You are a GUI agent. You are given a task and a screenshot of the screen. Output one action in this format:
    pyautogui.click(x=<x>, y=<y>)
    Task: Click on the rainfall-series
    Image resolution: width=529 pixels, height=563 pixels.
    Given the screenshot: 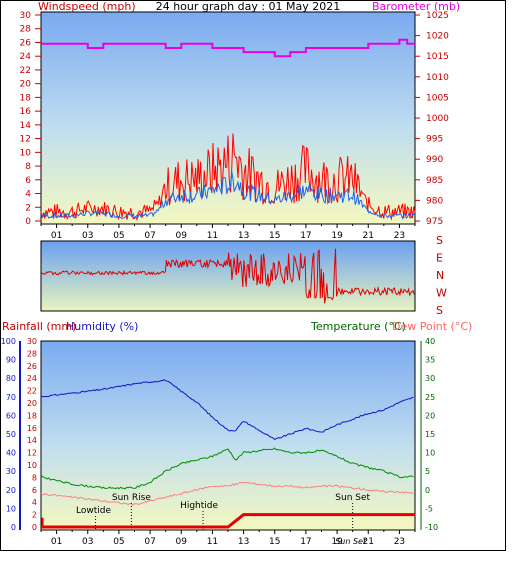 What is the action you would take?
    pyautogui.click(x=228, y=521)
    